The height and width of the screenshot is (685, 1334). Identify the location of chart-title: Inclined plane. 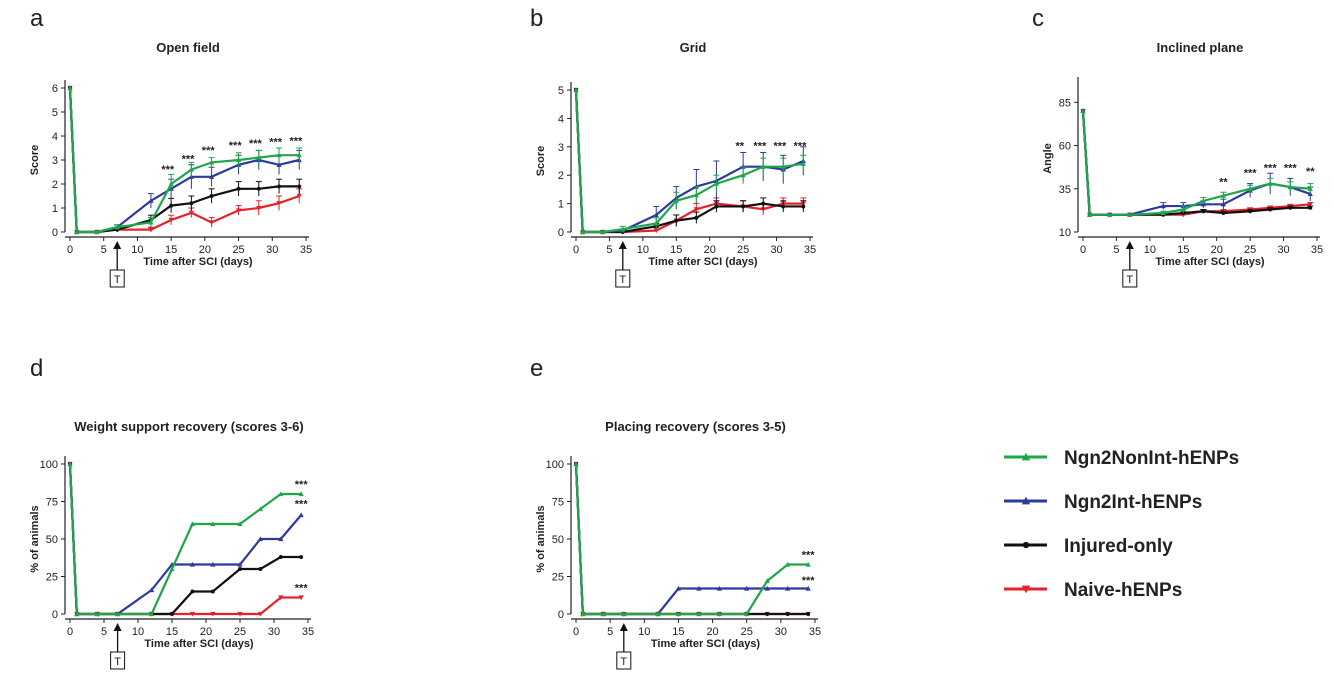
(1200, 47).